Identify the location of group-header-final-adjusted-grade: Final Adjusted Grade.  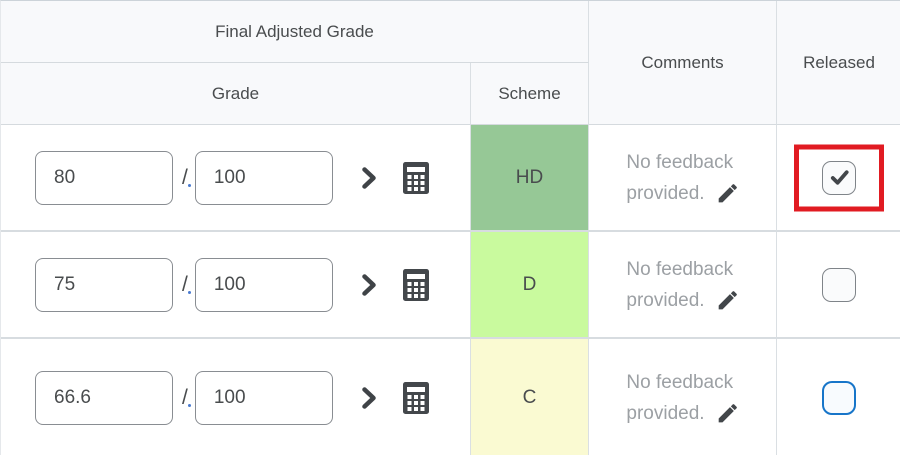
(295, 32).